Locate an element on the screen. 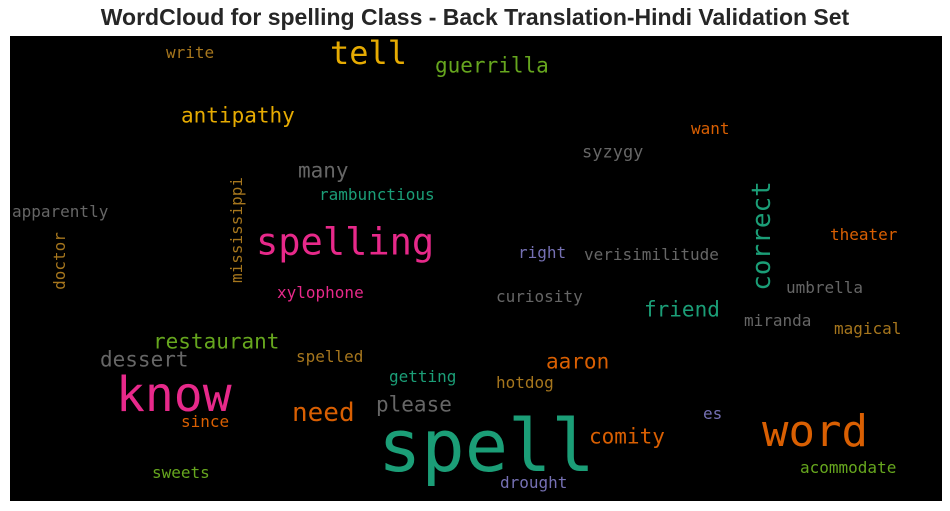 This screenshot has width=950, height=511. word-need: need is located at coordinates (323, 413).